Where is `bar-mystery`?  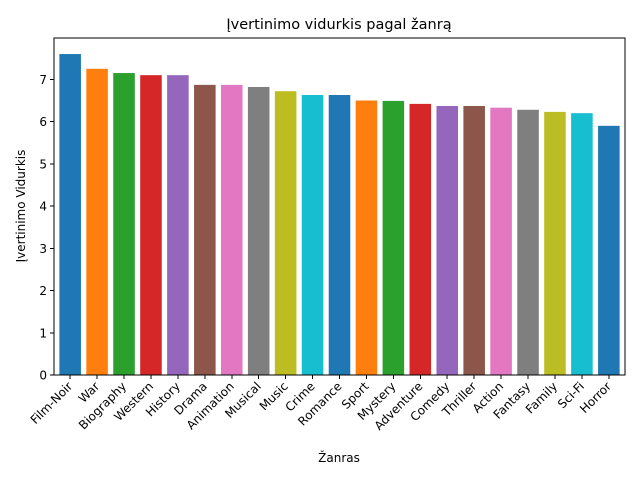 bar-mystery is located at coordinates (393, 238).